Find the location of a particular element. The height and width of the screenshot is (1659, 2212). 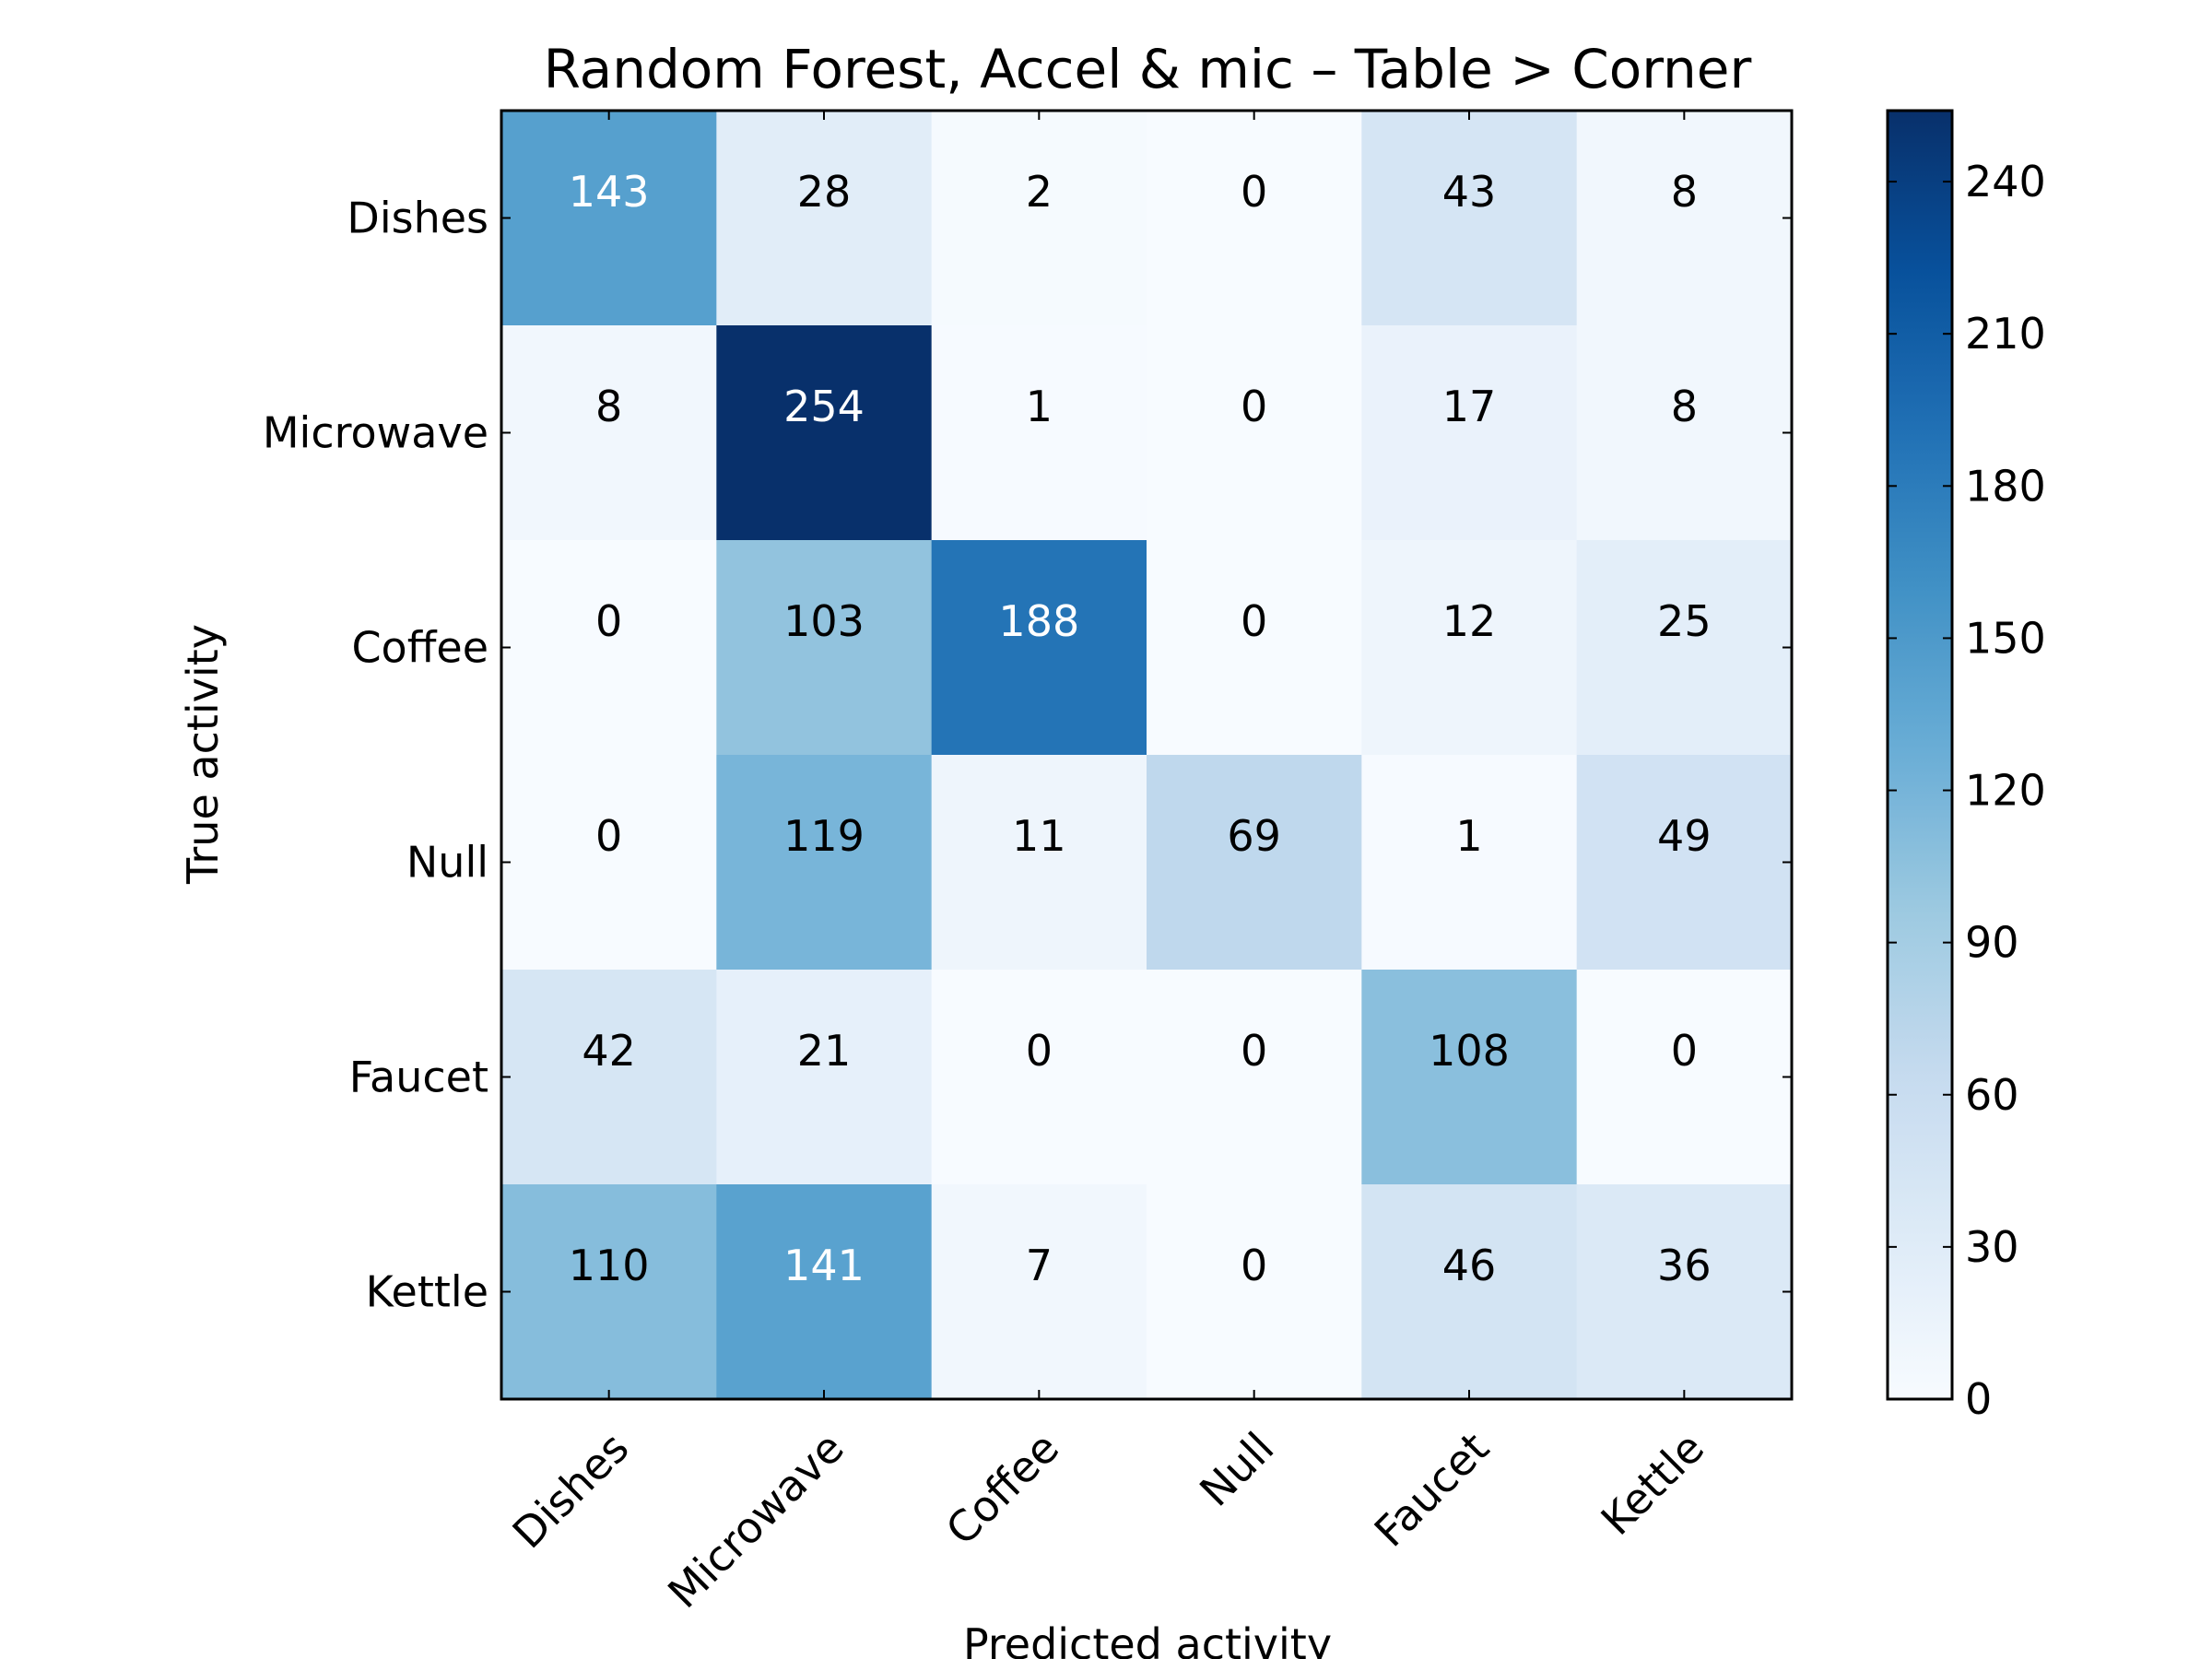

y-tick-label-dishes: Dishes is located at coordinates (417, 218).